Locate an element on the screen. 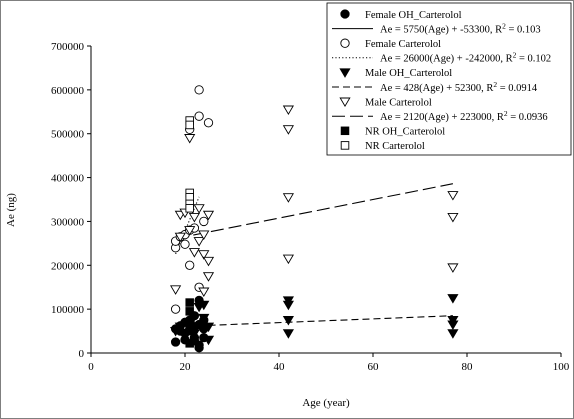 This screenshot has height=419, width=574. x-tick-label: 0 is located at coordinates (91, 367).